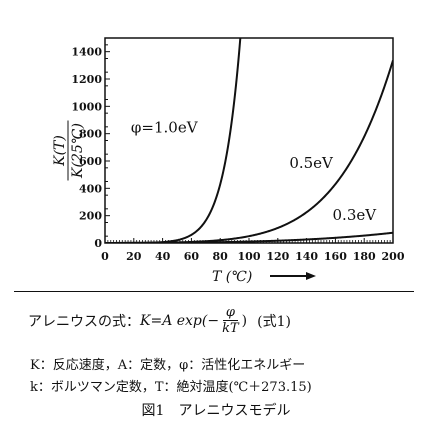 This screenshot has height=442, width=432. I want to click on y-tick-label-0: 0, so click(98, 243).